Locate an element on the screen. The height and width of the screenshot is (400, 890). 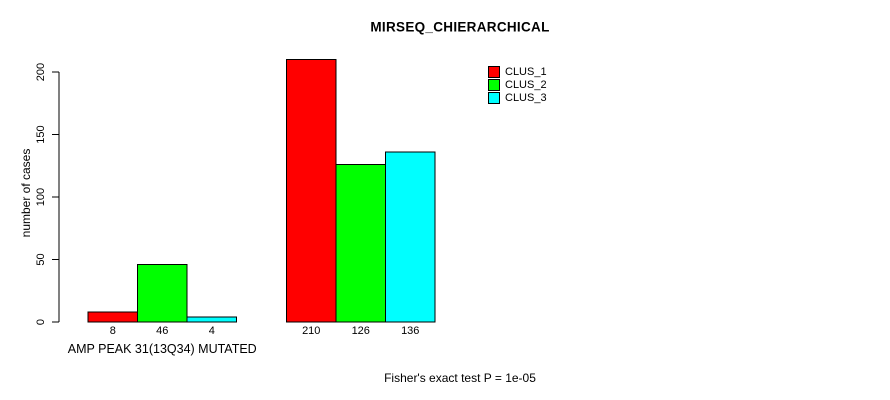
legend-item-clus_2: CLUS_2 is located at coordinates (517, 84).